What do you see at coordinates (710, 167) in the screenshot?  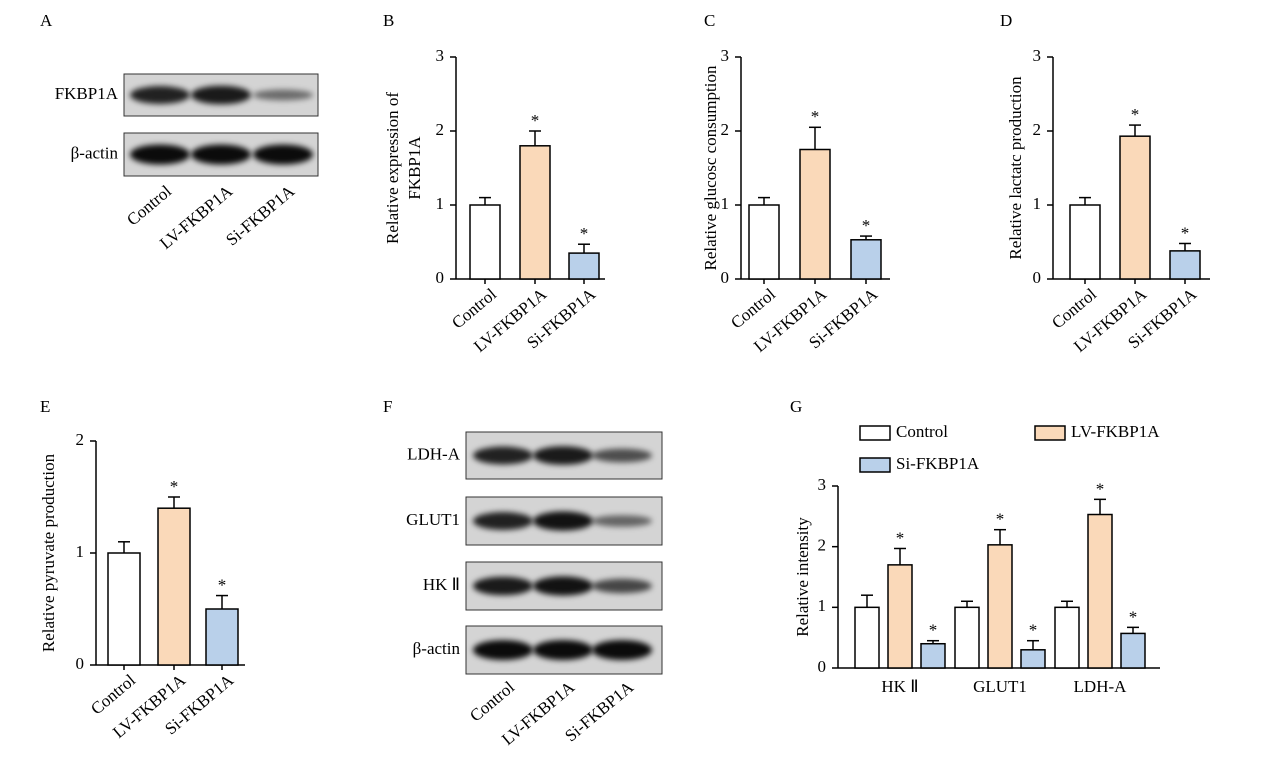 I see `y-axis-label: Relative glucosc consumption` at bounding box center [710, 167].